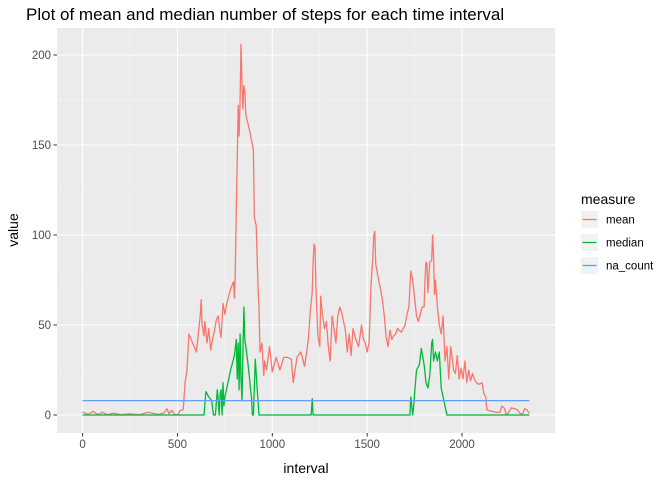 Image resolution: width=672 pixels, height=480 pixels. What do you see at coordinates (41, 56) in the screenshot?
I see `y-tick-label: 200` at bounding box center [41, 56].